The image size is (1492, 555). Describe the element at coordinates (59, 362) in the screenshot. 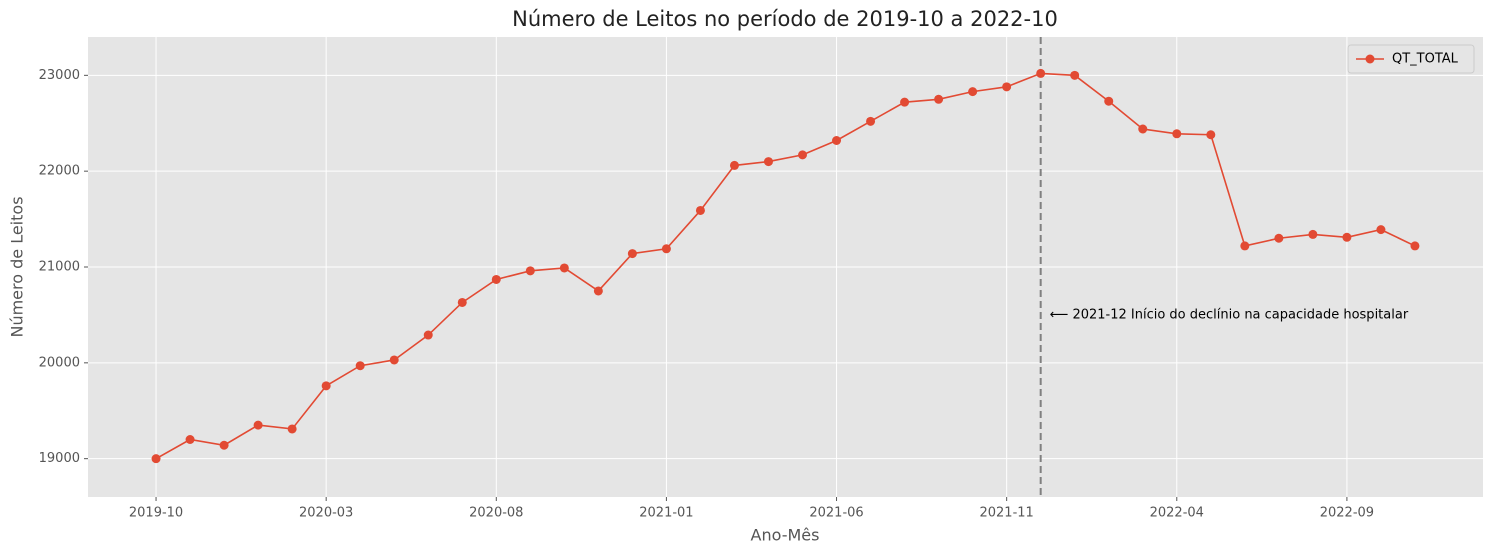

I see `y-tick-label: 20000` at that location.